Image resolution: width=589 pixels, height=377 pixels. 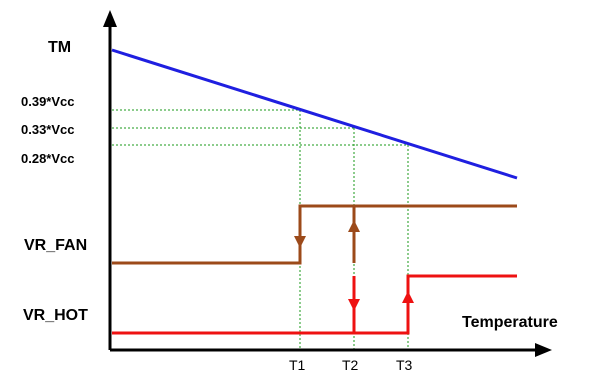 I want to click on vr-hot-signal, so click(x=314, y=304).